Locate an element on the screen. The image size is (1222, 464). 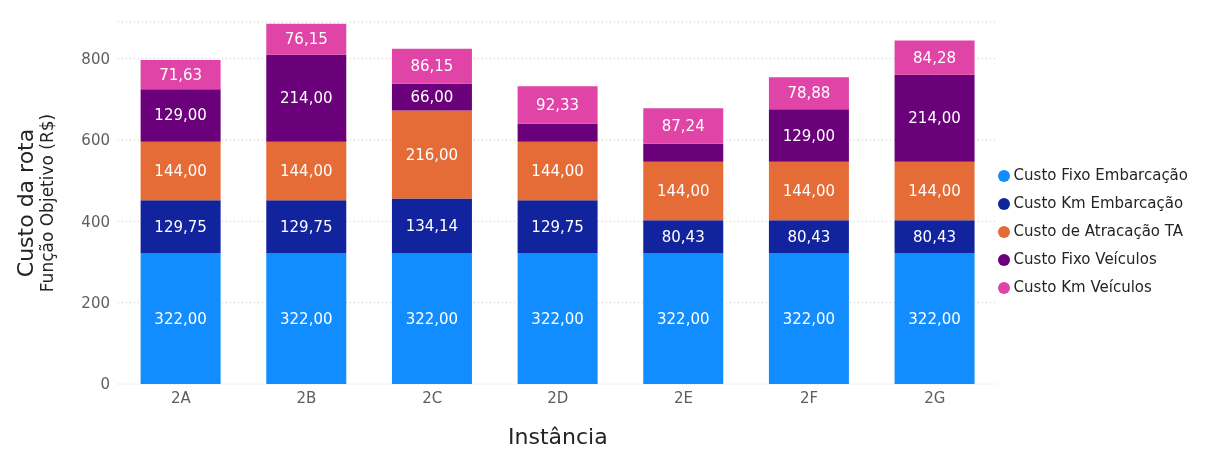
data-label: 66,00 is located at coordinates (432, 97).